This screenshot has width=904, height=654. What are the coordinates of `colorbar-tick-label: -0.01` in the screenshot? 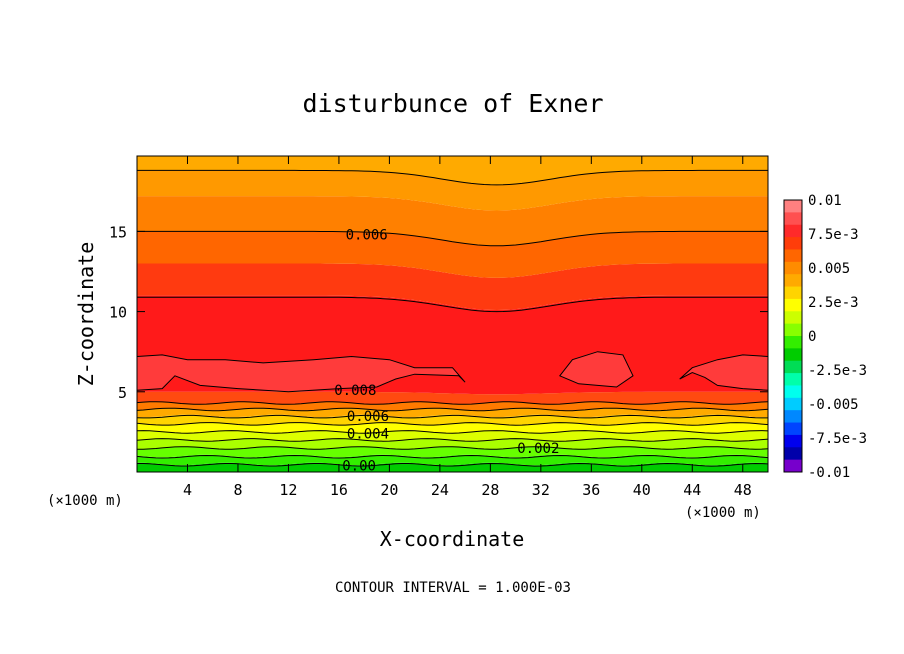 It's located at (829, 473).